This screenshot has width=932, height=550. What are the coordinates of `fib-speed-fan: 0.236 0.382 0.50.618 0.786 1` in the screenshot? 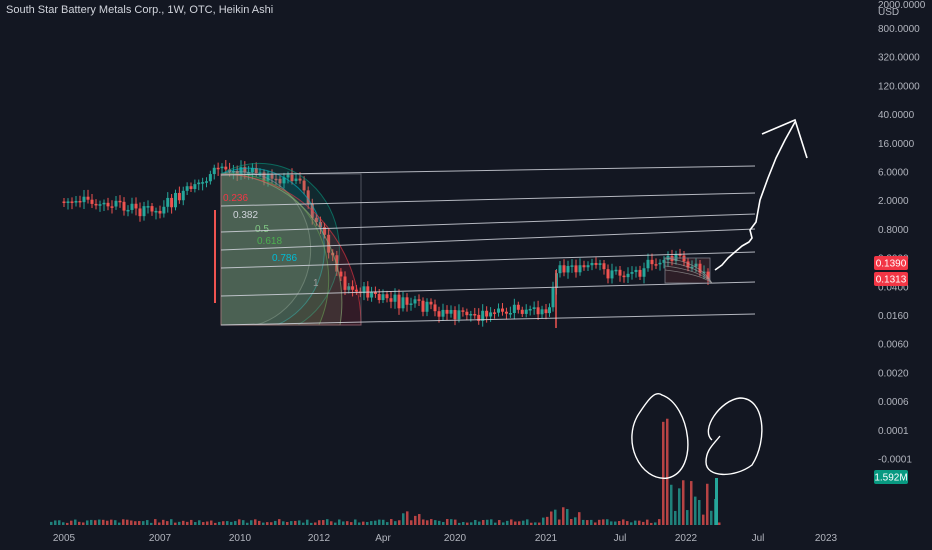 It's located at (291, 244).